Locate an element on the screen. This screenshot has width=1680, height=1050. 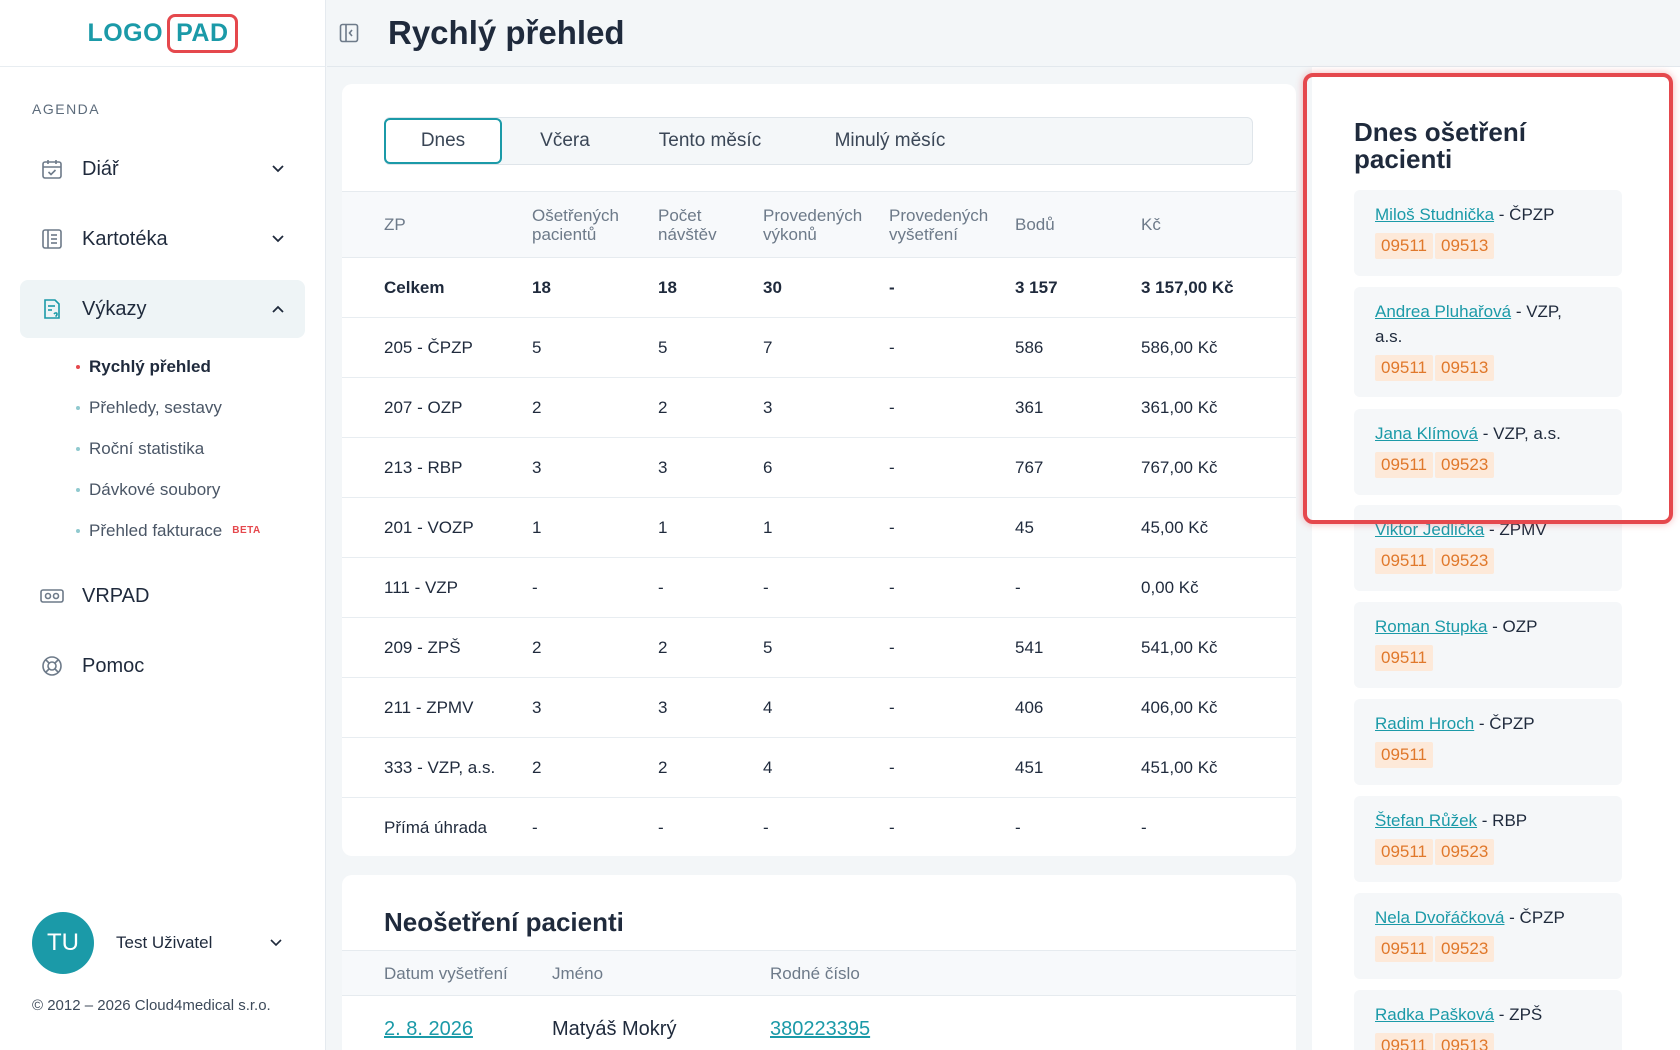
table-cell: 45,00 Kč is located at coordinates (1218, 527).